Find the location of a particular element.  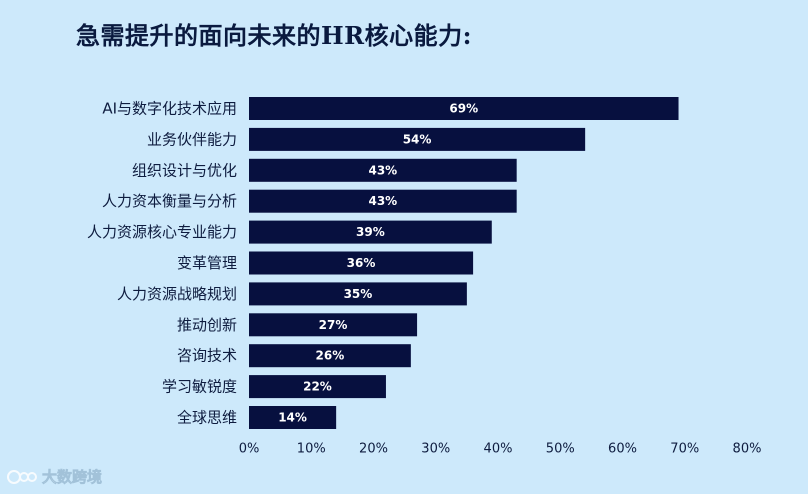

value-label: 14% is located at coordinates (292, 418).